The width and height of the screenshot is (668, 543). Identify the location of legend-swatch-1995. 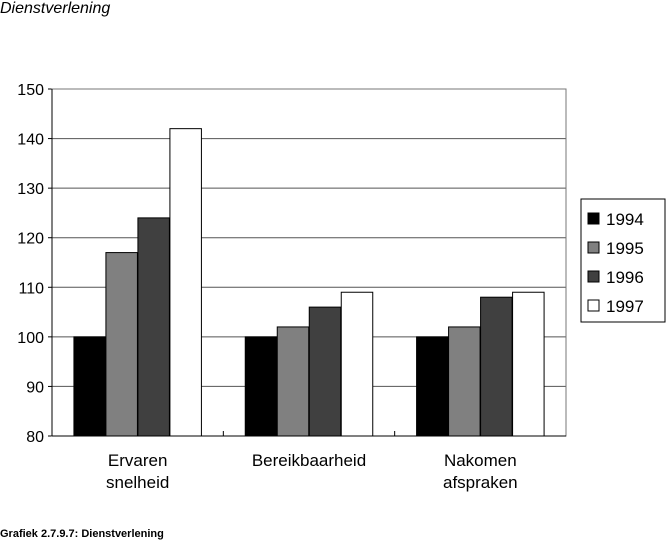
(593, 247).